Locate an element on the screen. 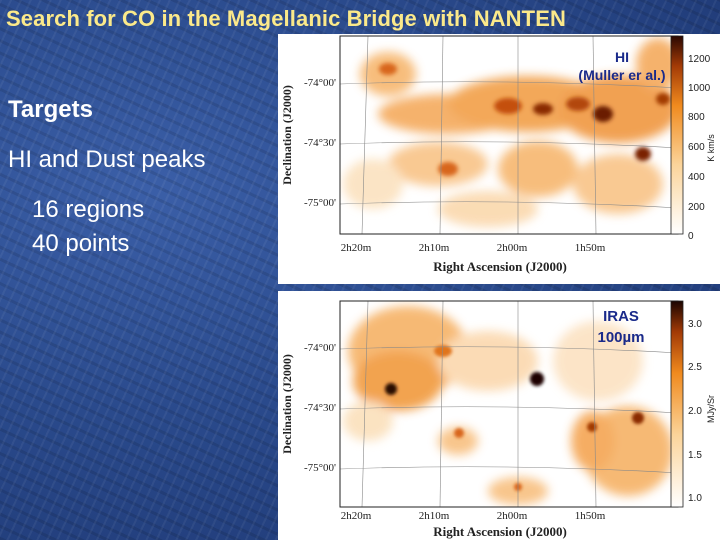 The image size is (720, 540). iras-cbar-tick-3: 2.0 is located at coordinates (695, 411).